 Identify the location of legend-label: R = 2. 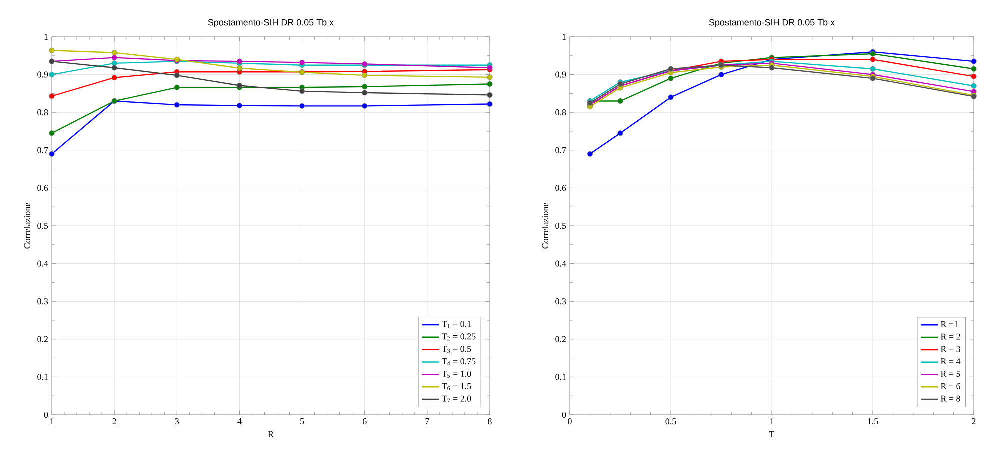
(950, 337).